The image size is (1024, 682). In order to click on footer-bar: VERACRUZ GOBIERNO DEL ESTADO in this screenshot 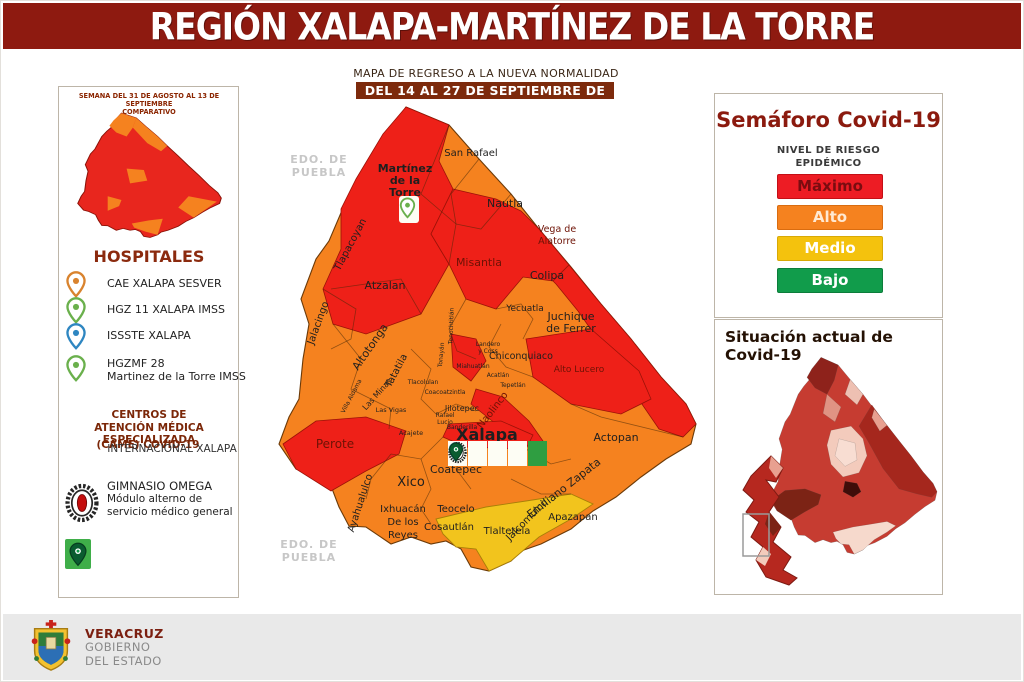, I will do `click(512, 647)`.